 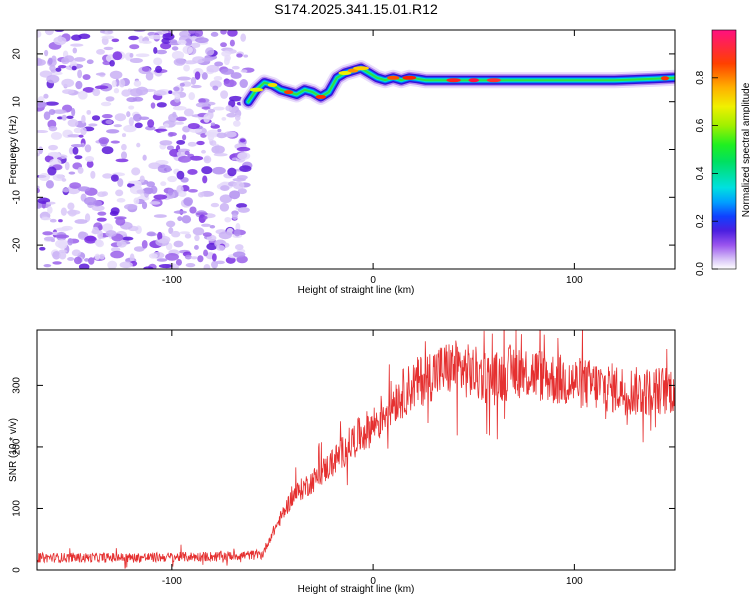 I want to click on y-axis-label: Frequency (Hz), so click(x=13, y=150).